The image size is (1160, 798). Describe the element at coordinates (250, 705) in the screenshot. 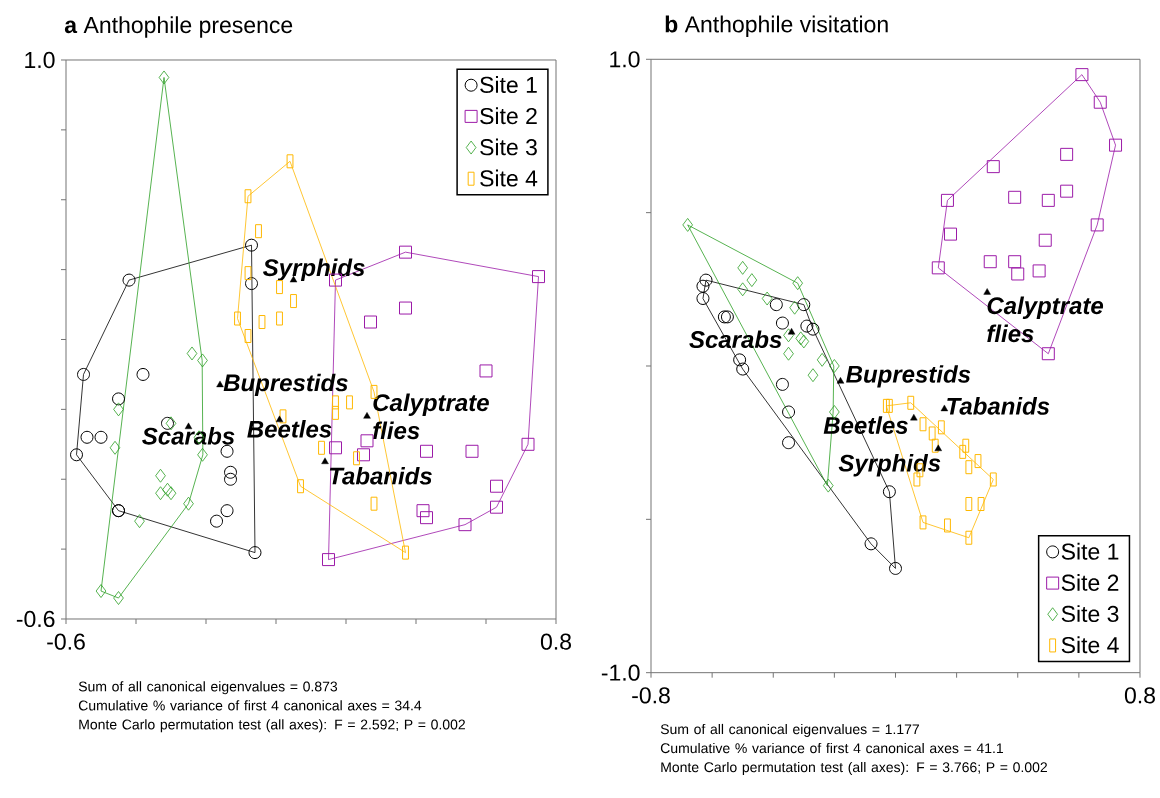

I see `text: Cumulative % variance of first 4 canonical axes = 34.4` at that location.